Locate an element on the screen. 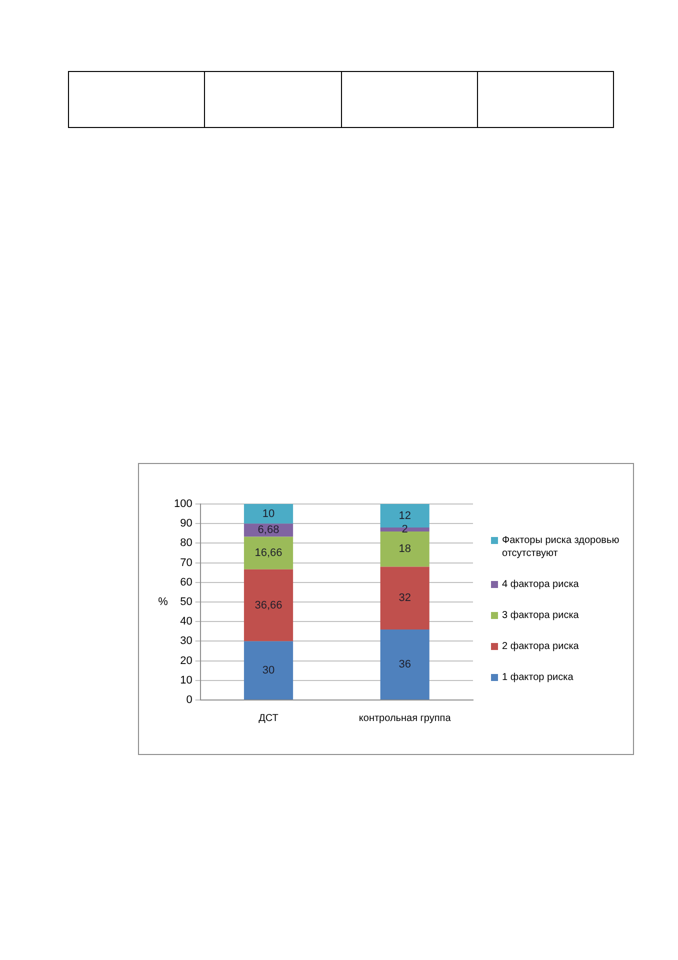 This screenshot has height=960, width=678. data-label: 16,66 is located at coordinates (268, 553).